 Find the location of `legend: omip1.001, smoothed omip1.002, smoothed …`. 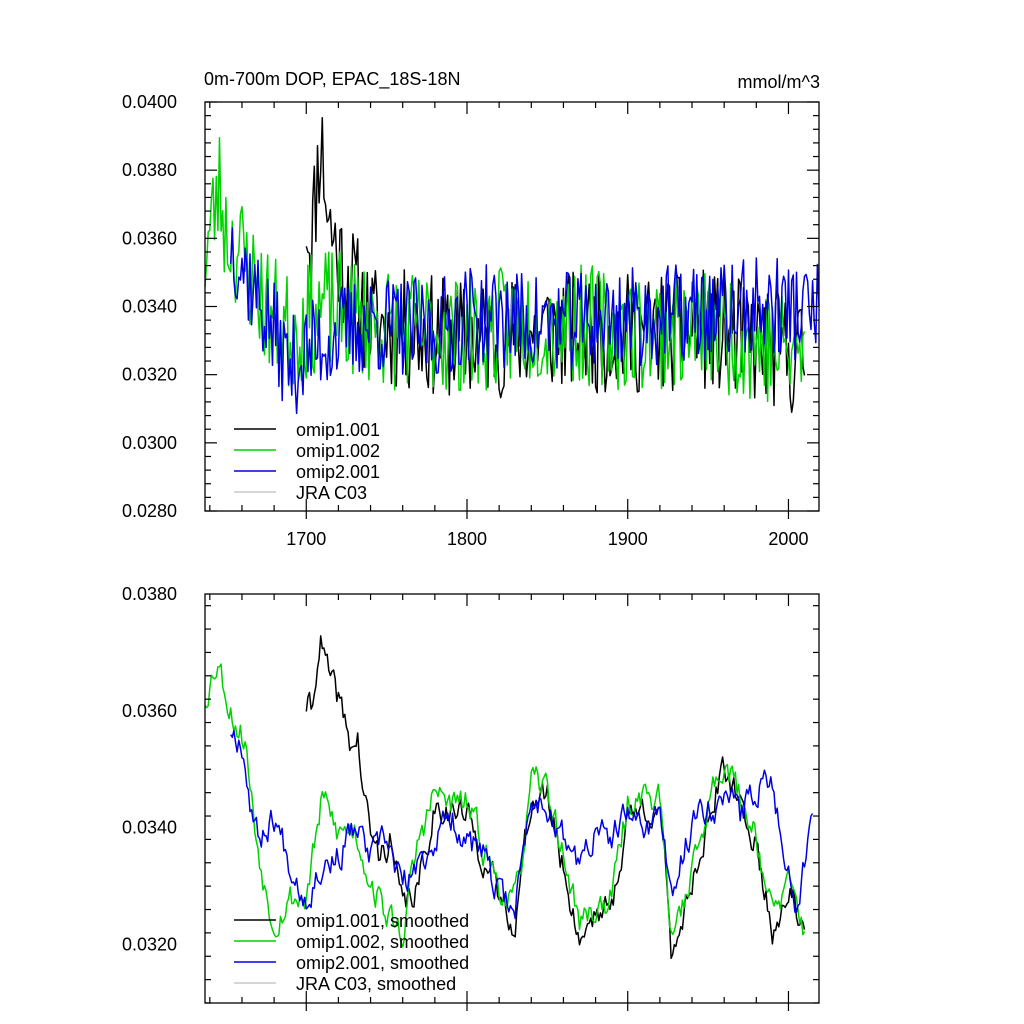

legend: omip1.001, smoothed omip1.002, smoothed … is located at coordinates (351, 952).